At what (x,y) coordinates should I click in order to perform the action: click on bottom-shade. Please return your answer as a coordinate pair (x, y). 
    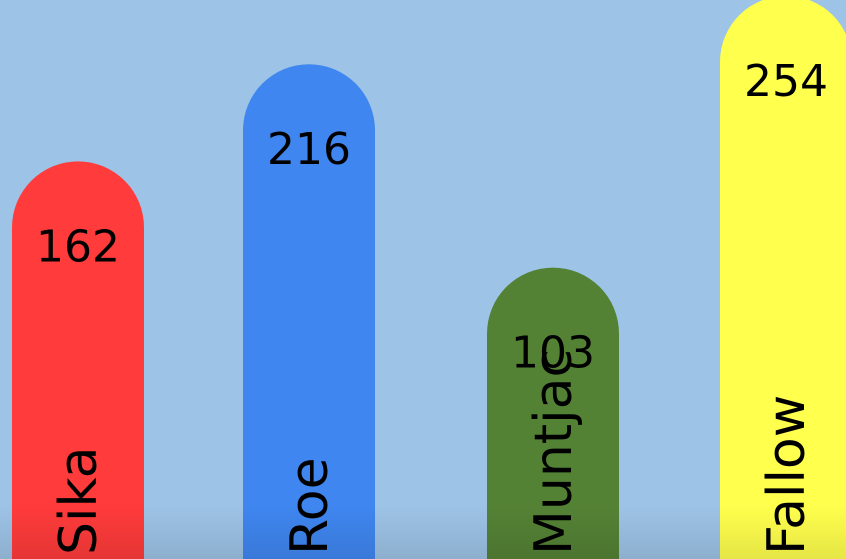
    Looking at the image, I should click on (423, 532).